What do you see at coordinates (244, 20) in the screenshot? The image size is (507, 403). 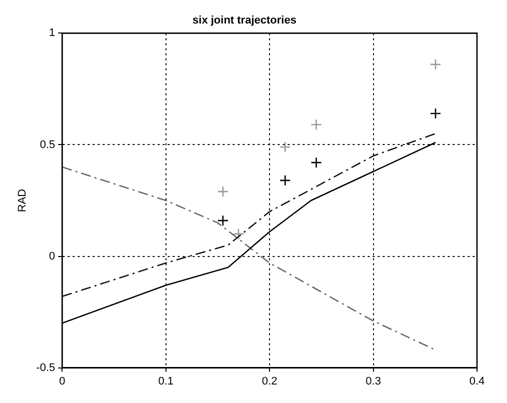 I see `chart-title: six joint trajectories` at bounding box center [244, 20].